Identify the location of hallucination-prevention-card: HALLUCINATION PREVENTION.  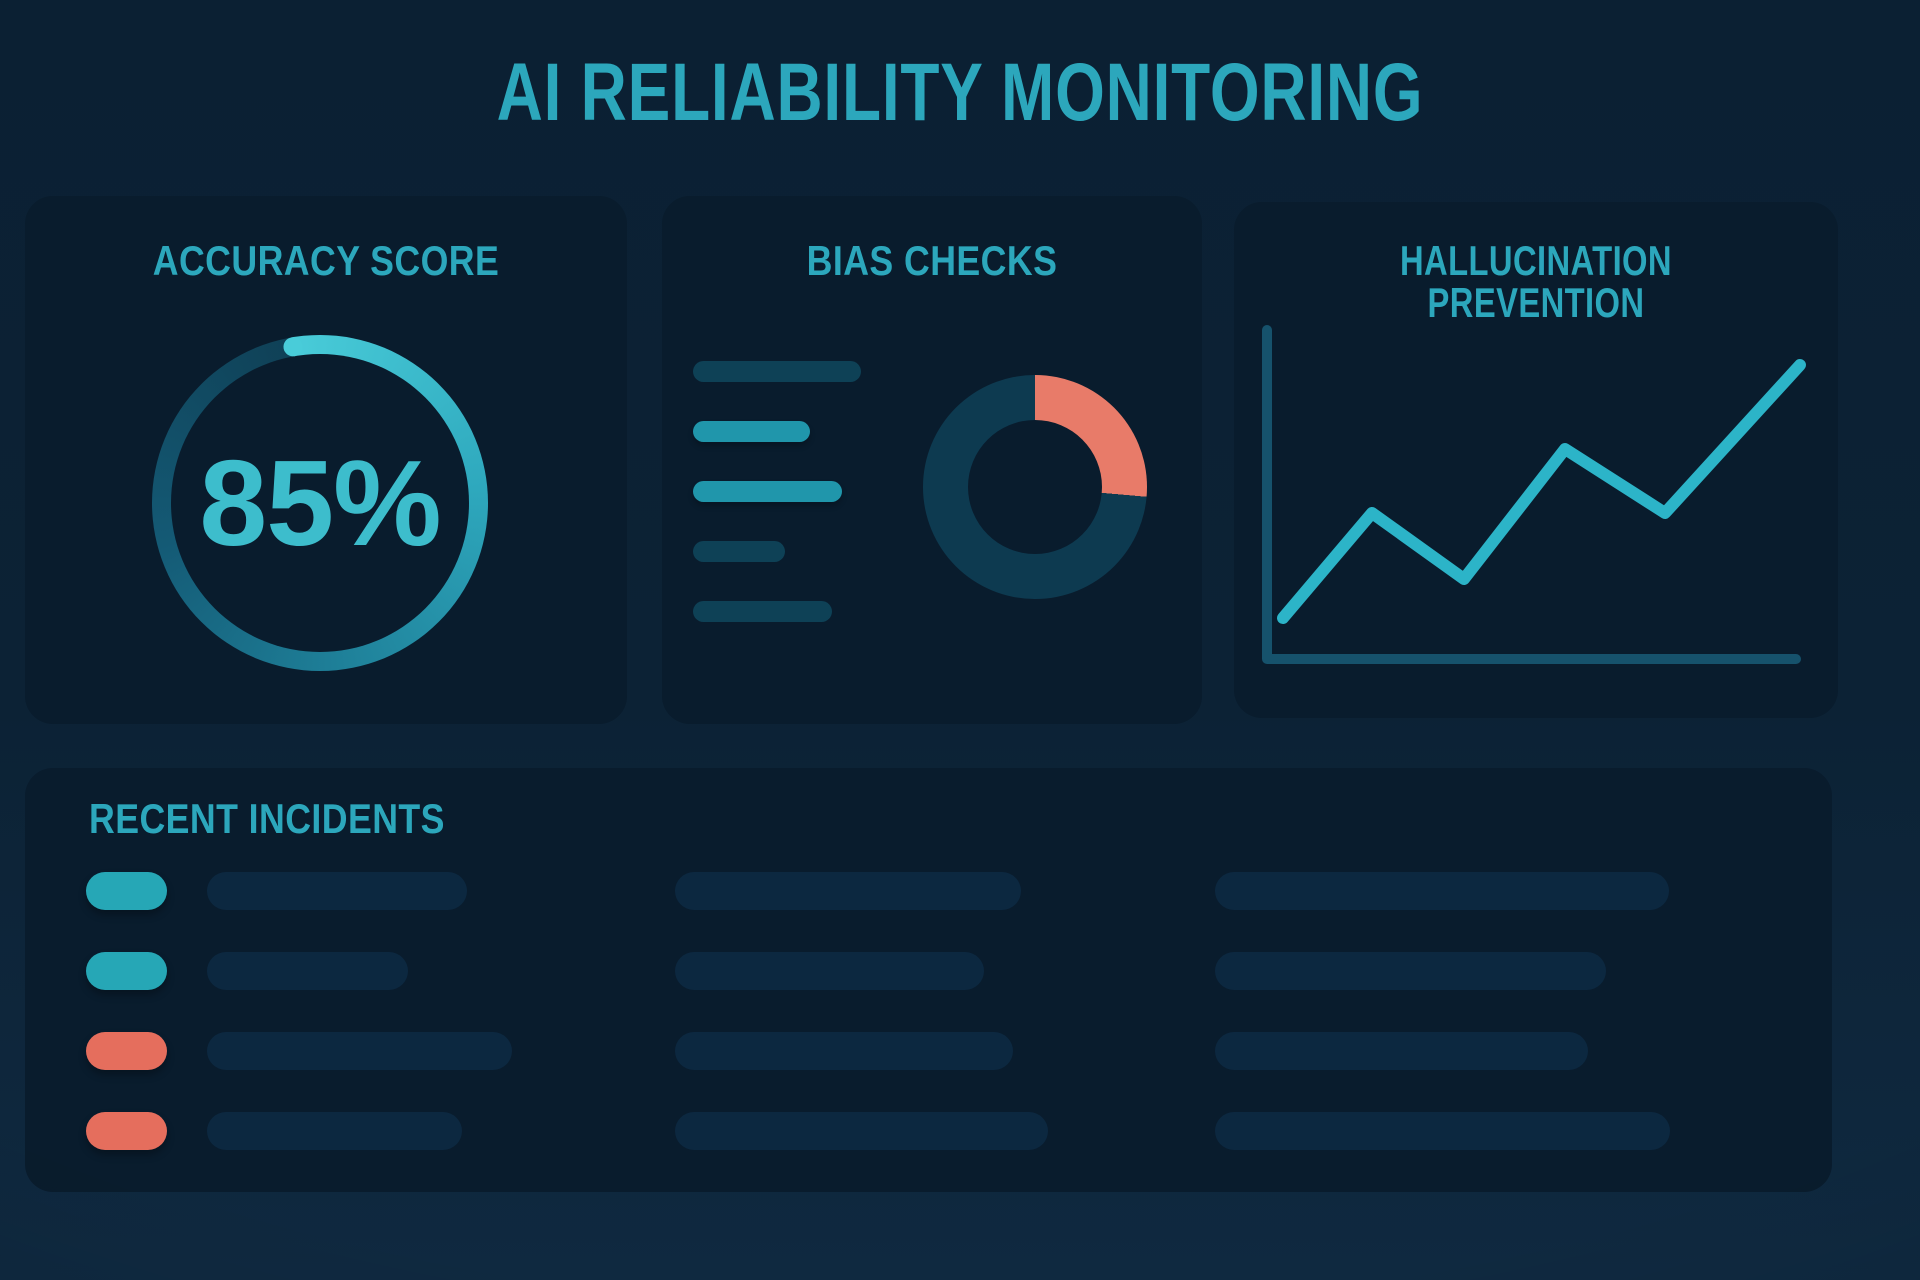
(1536, 460).